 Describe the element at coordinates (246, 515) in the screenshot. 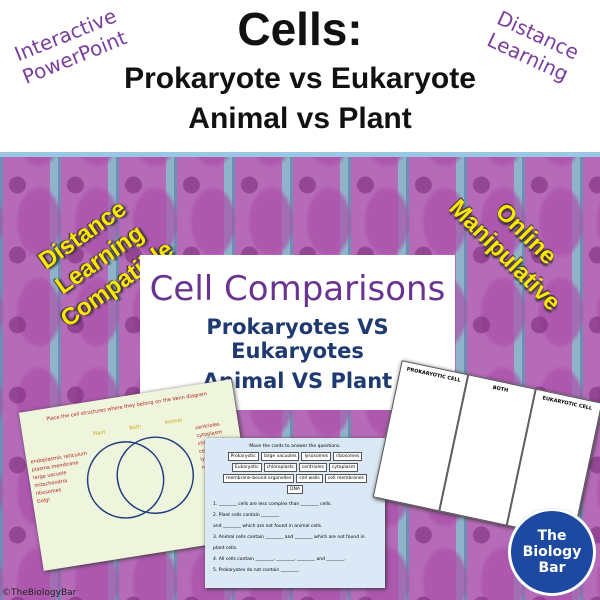

I see `question: 2. Plant cells contain ________` at that location.